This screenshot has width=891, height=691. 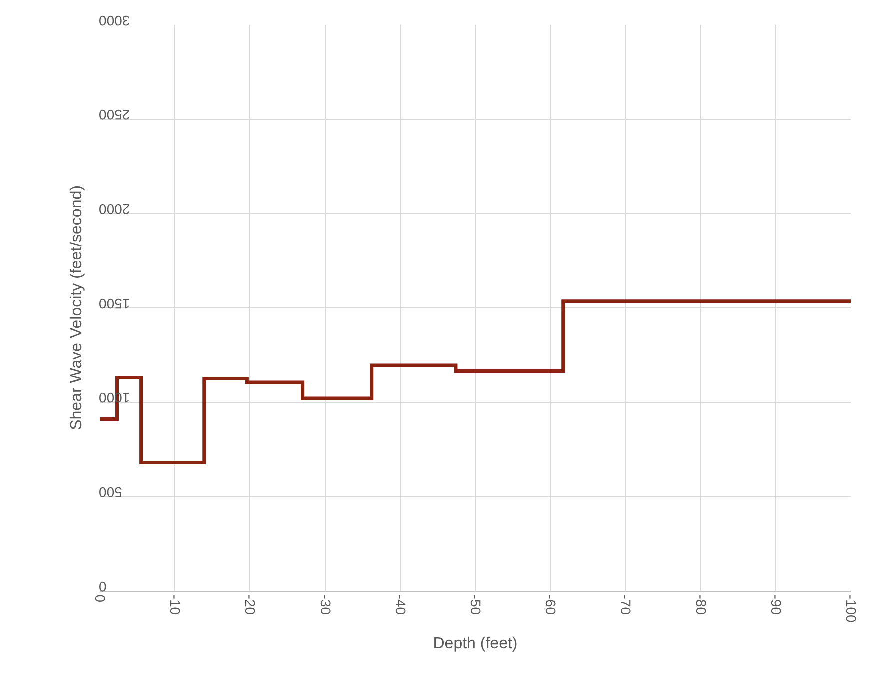 I want to click on x-tick-label: 0, so click(x=100, y=598).